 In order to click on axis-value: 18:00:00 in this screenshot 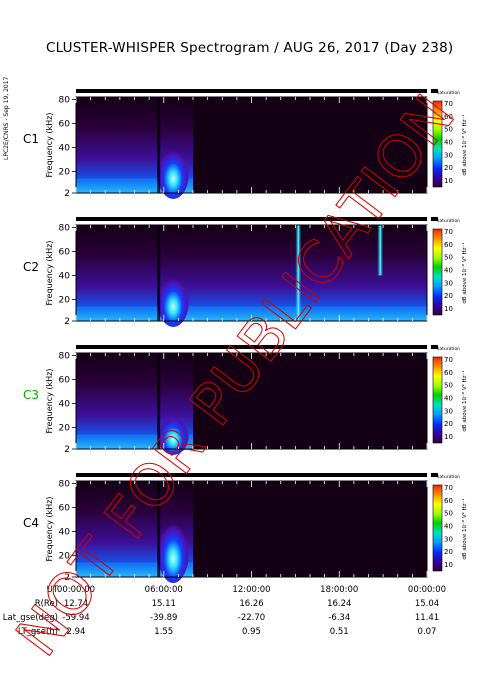, I will do `click(339, 590)`.